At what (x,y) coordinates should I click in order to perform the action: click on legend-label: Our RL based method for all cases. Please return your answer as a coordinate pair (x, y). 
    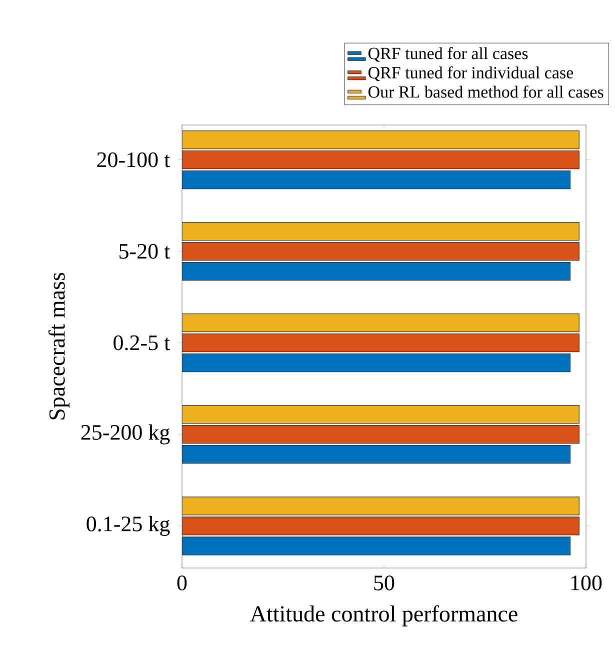
    Looking at the image, I should click on (486, 92).